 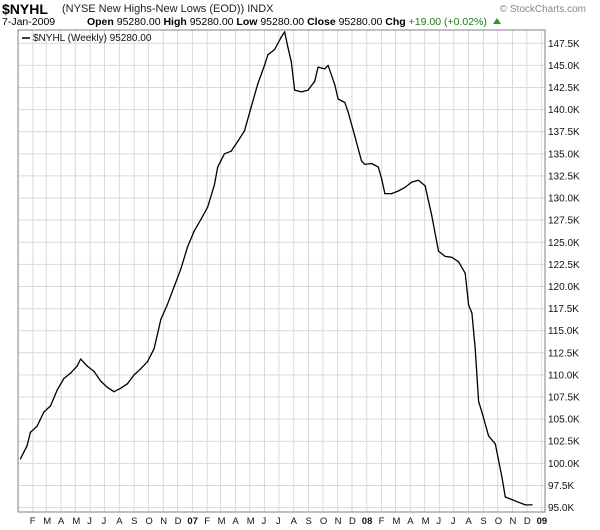 What do you see at coordinates (192, 521) in the screenshot?
I see `x-tick-label: 07` at bounding box center [192, 521].